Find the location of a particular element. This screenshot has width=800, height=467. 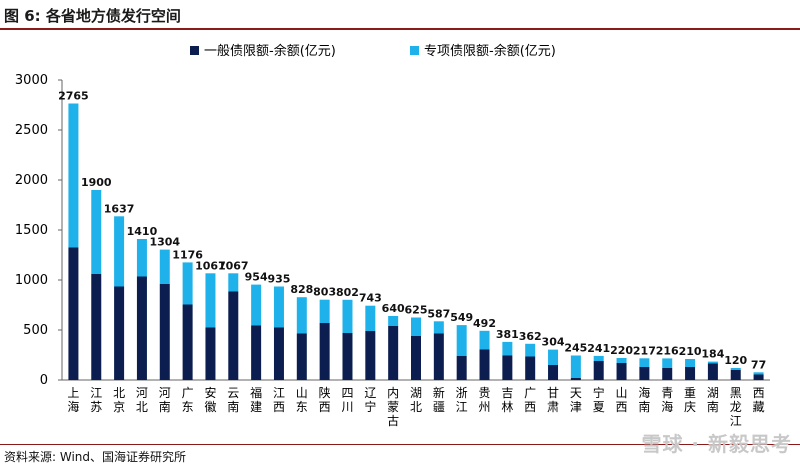

title-bar: 图 6: 各省地方债发行空间 is located at coordinates (400, 15).